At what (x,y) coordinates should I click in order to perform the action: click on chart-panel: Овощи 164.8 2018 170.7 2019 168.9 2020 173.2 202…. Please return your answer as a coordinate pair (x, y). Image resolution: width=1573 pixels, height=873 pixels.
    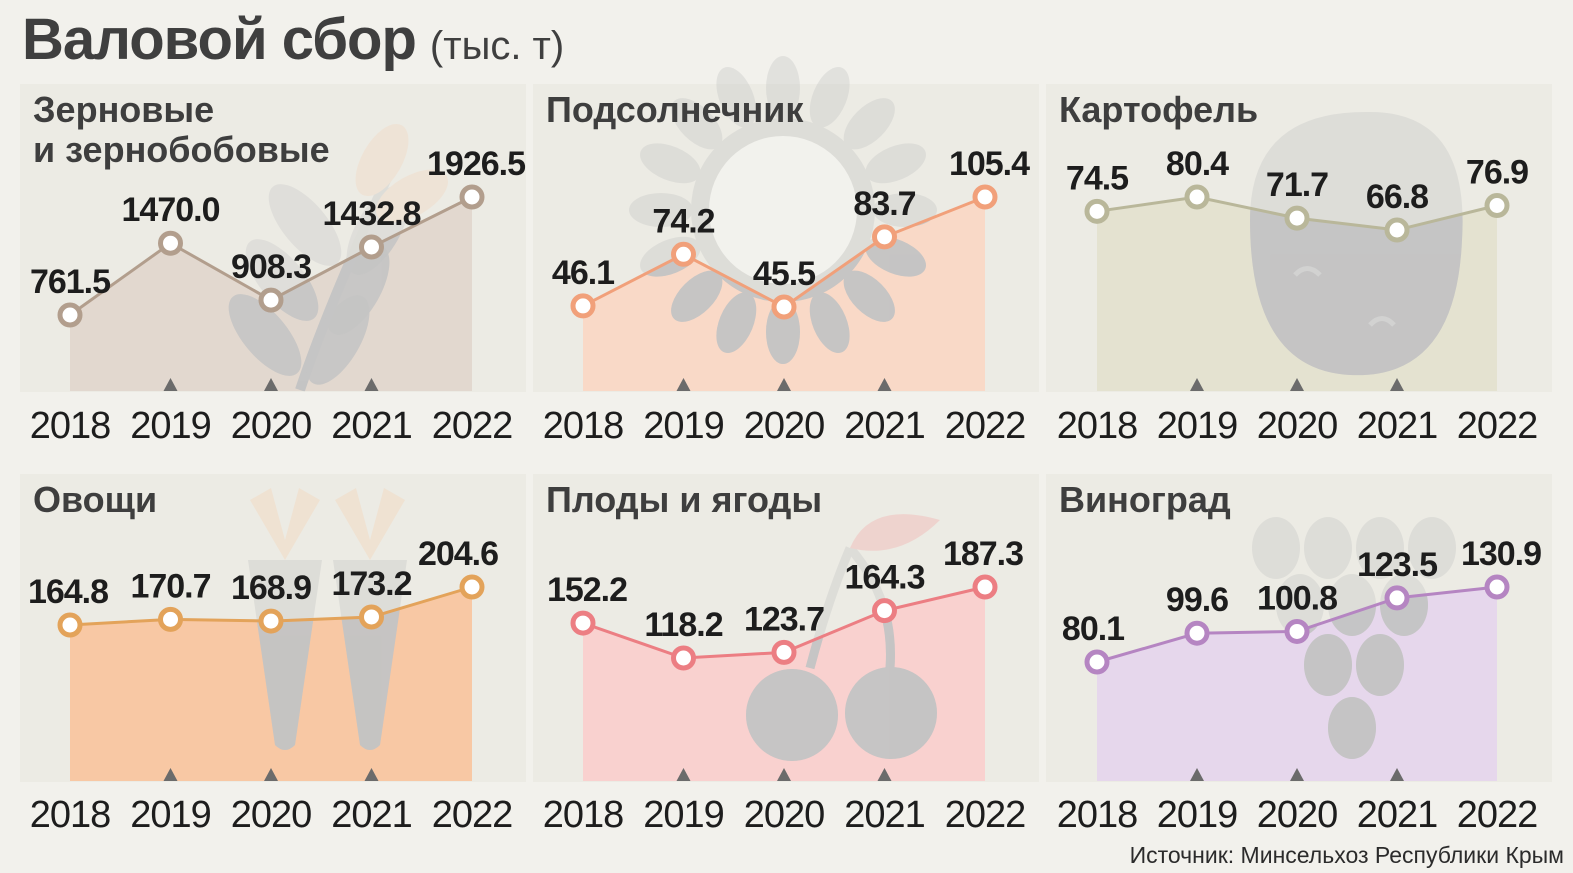
    Looking at the image, I should click on (273, 655).